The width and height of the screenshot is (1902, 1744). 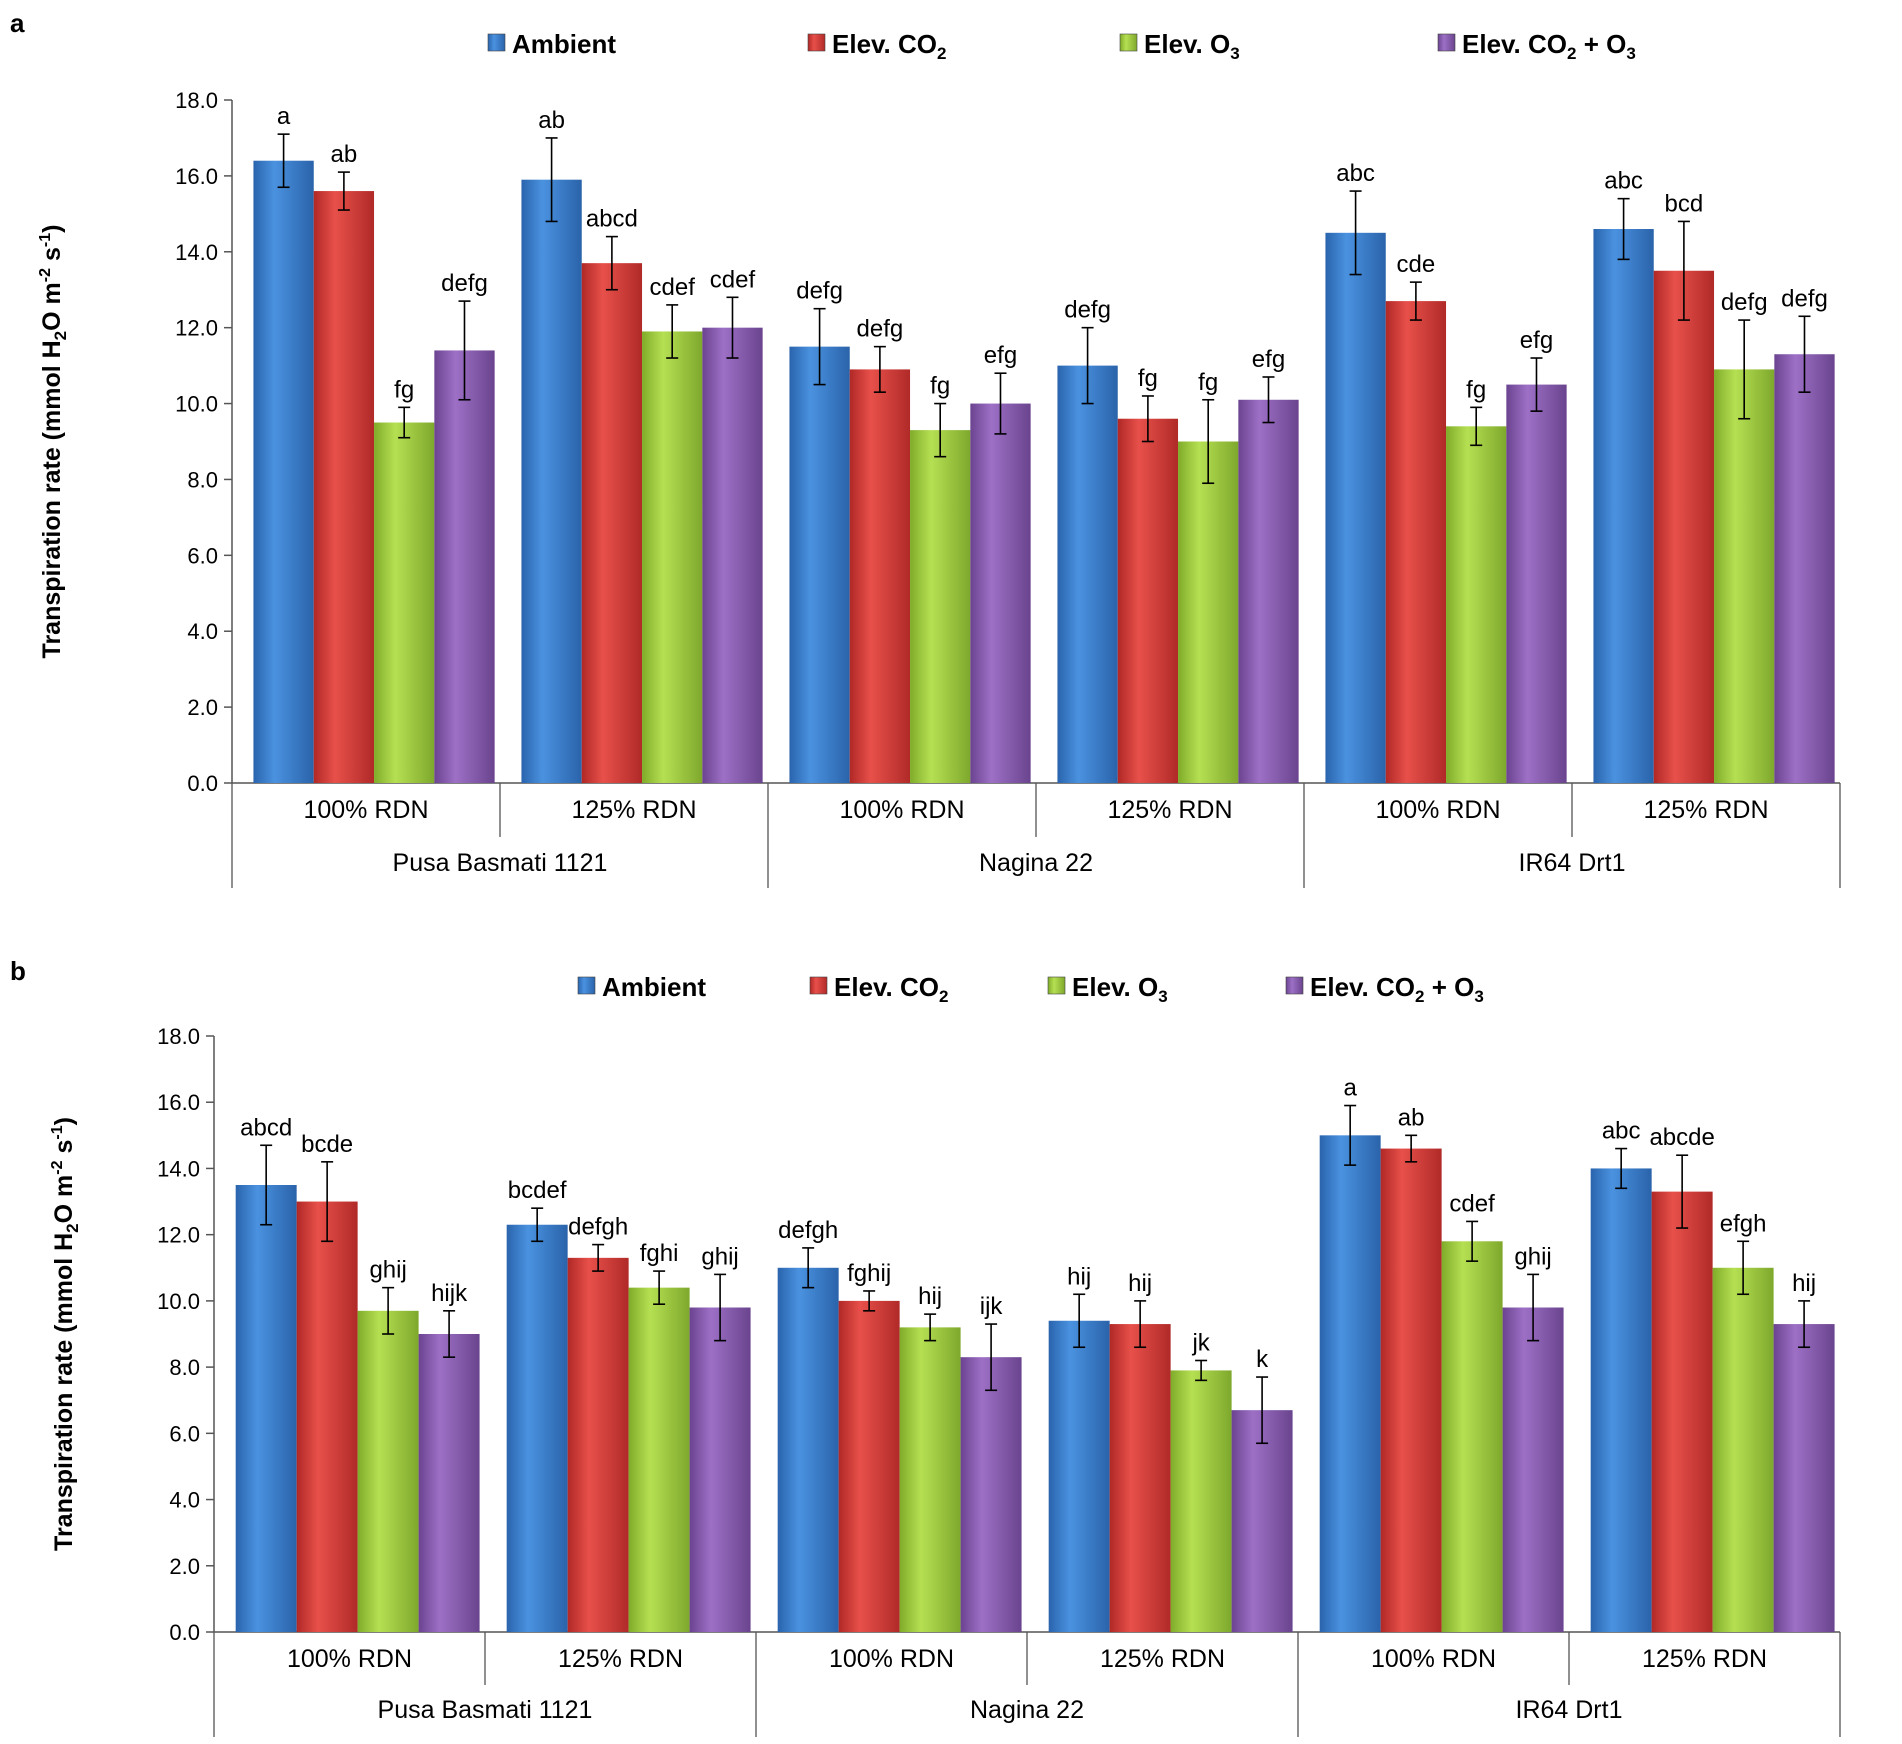 What do you see at coordinates (184, 1632) in the screenshot?
I see `y-tick-label: 0.0` at bounding box center [184, 1632].